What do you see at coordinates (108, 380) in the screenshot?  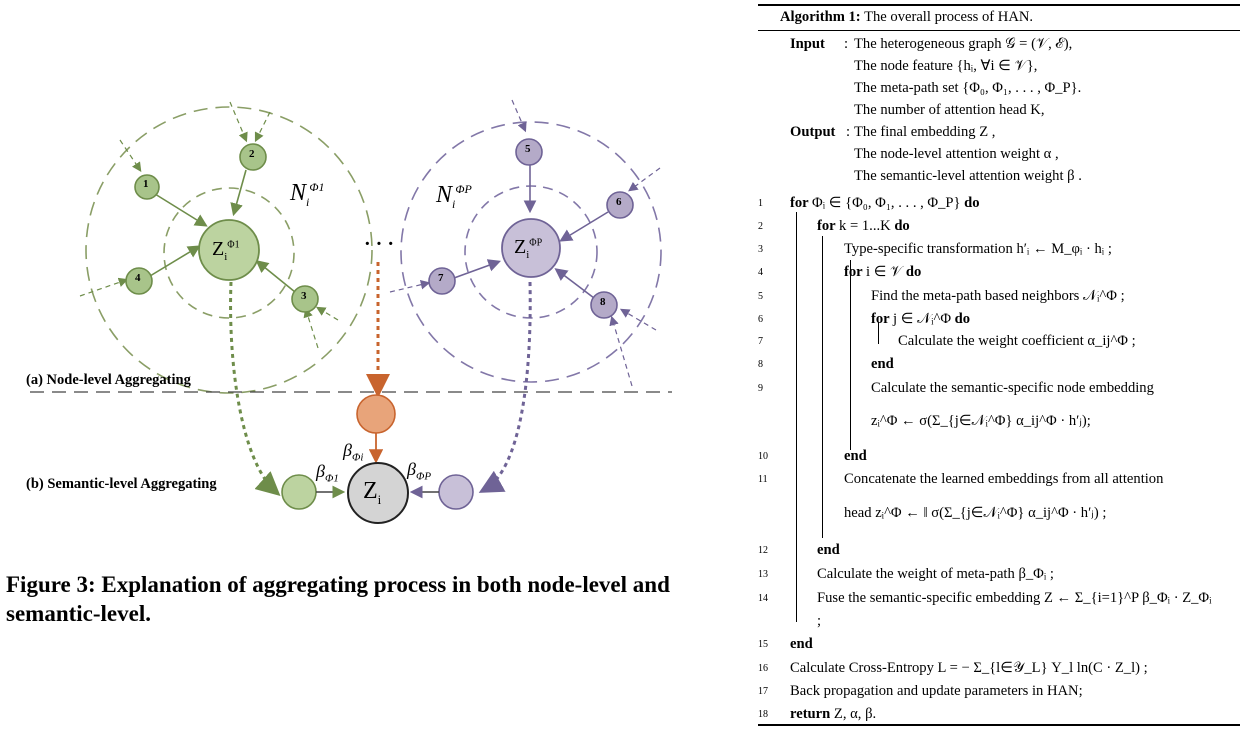 I see `node-level-label: (a) Node-level Aggregating` at bounding box center [108, 380].